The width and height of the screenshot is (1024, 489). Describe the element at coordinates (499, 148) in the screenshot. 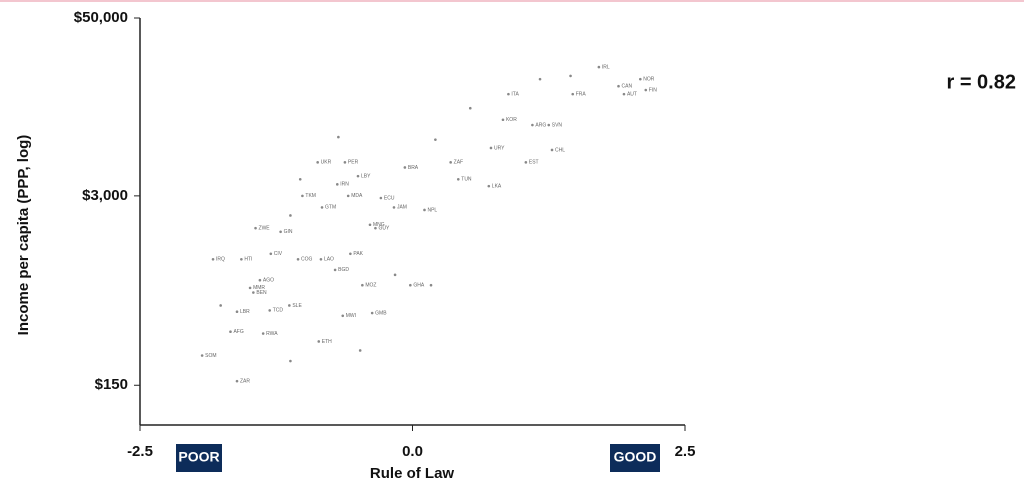

I see `point-label: URY` at that location.